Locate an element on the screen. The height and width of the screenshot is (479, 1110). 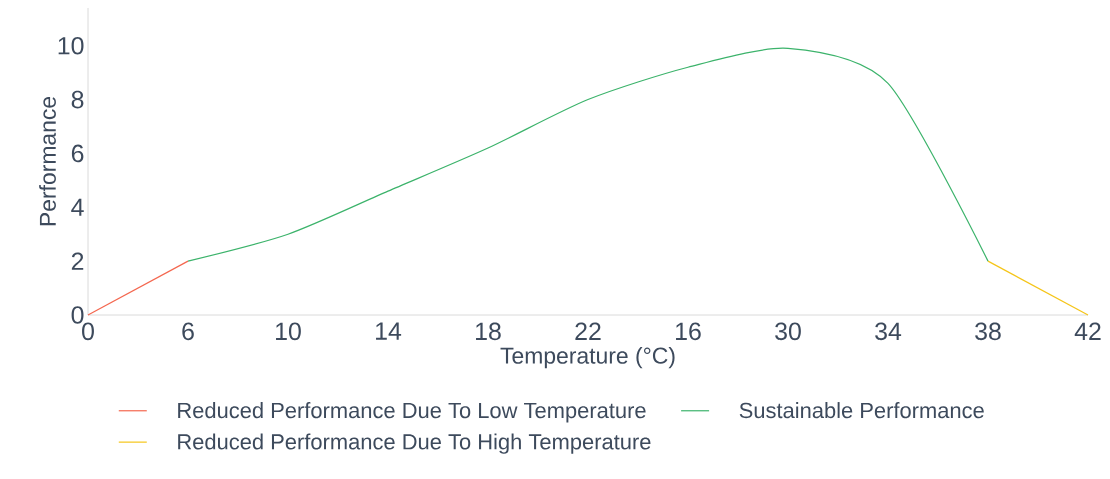
x-tick-label: 30 is located at coordinates (788, 331).